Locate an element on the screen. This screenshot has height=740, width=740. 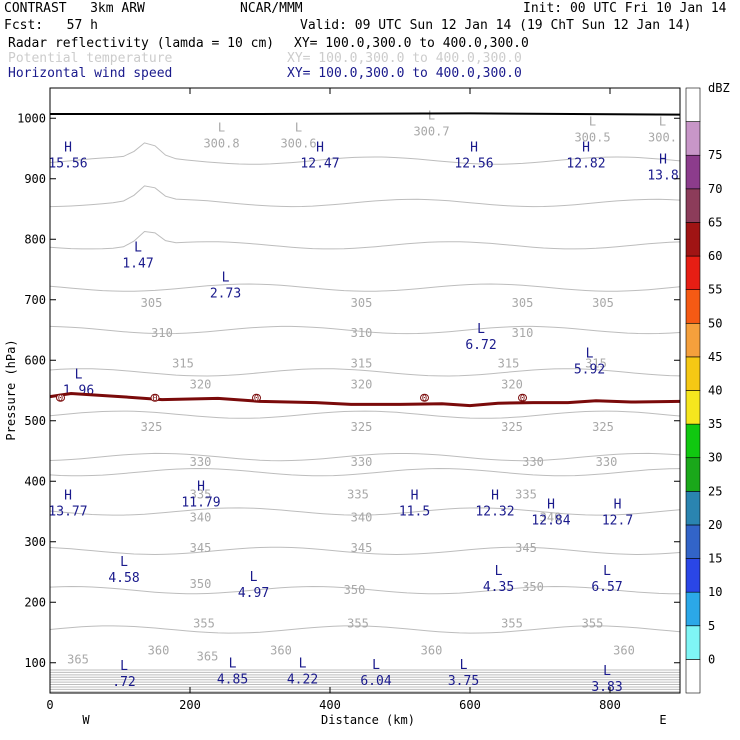
wind-extremum-value: 12.84 is located at coordinates (550, 521).